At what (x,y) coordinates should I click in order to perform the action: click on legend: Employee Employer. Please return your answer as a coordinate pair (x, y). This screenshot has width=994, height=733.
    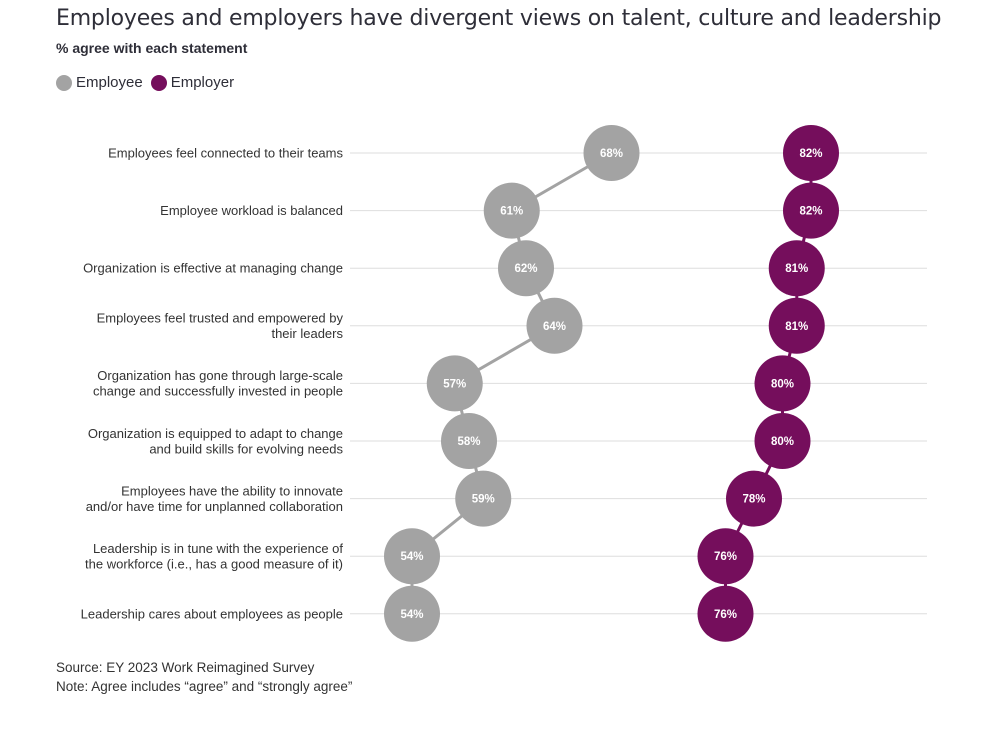
    Looking at the image, I should click on (149, 82).